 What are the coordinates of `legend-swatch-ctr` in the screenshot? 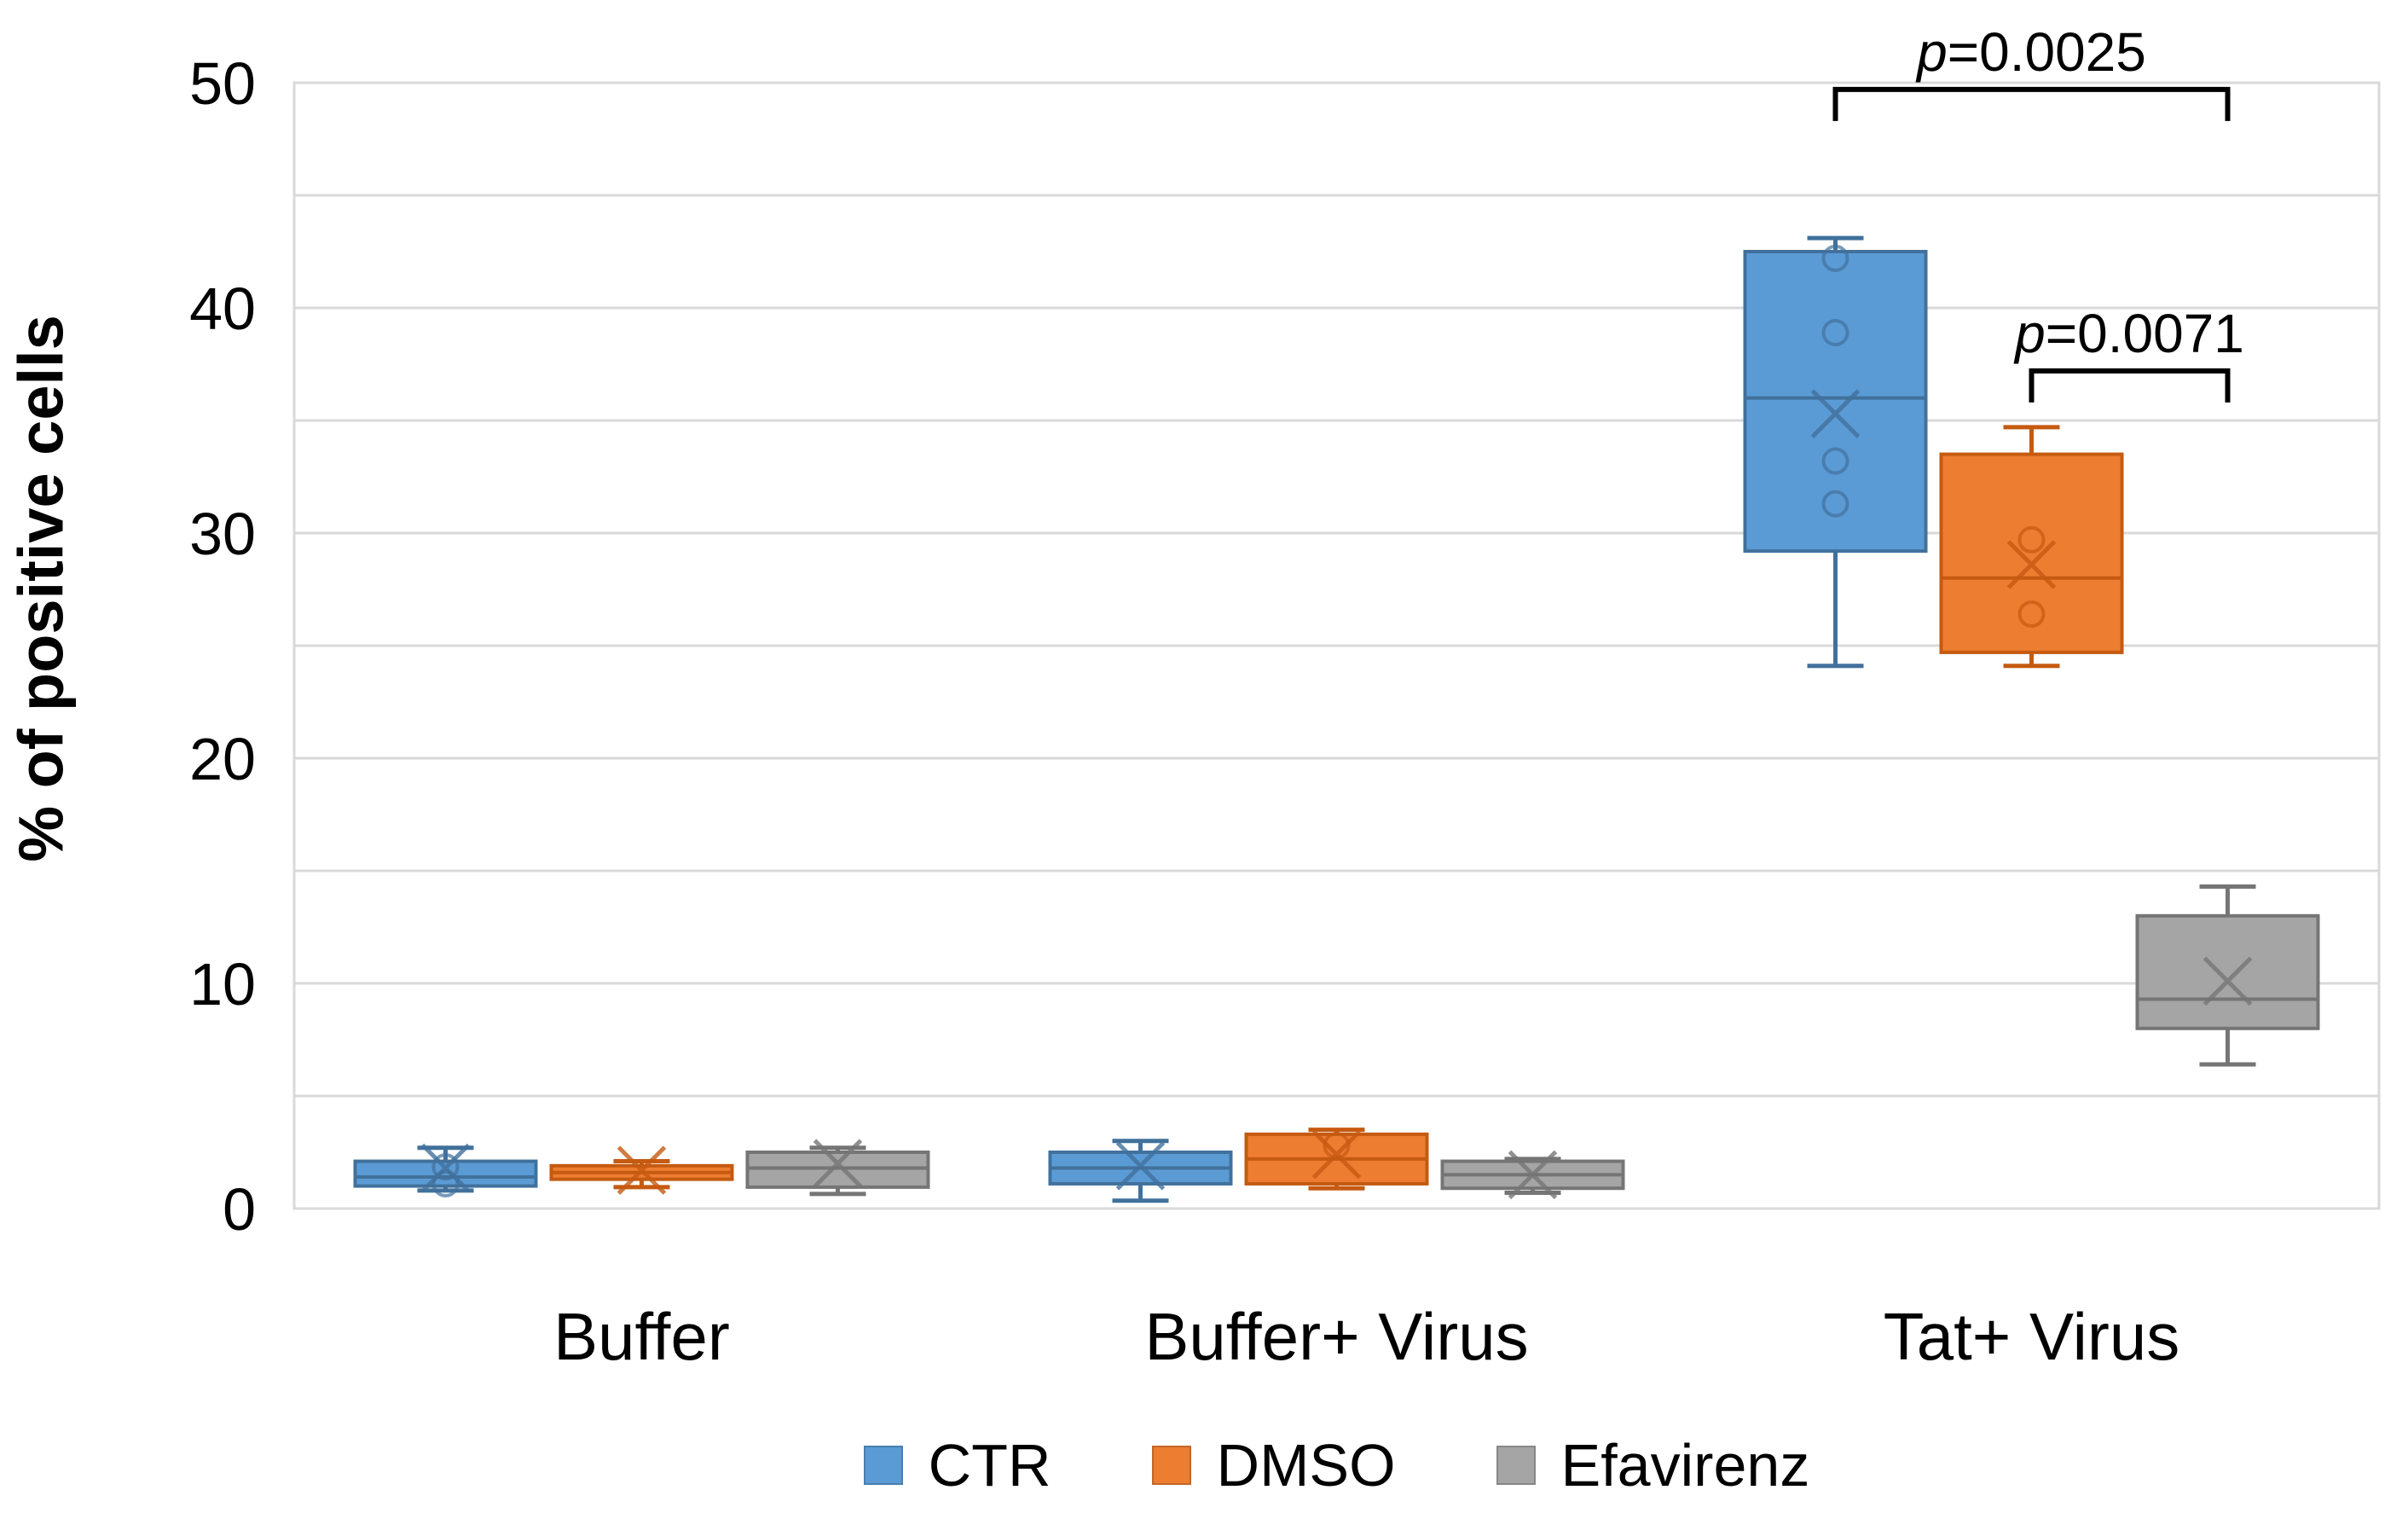 It's located at (883, 1465).